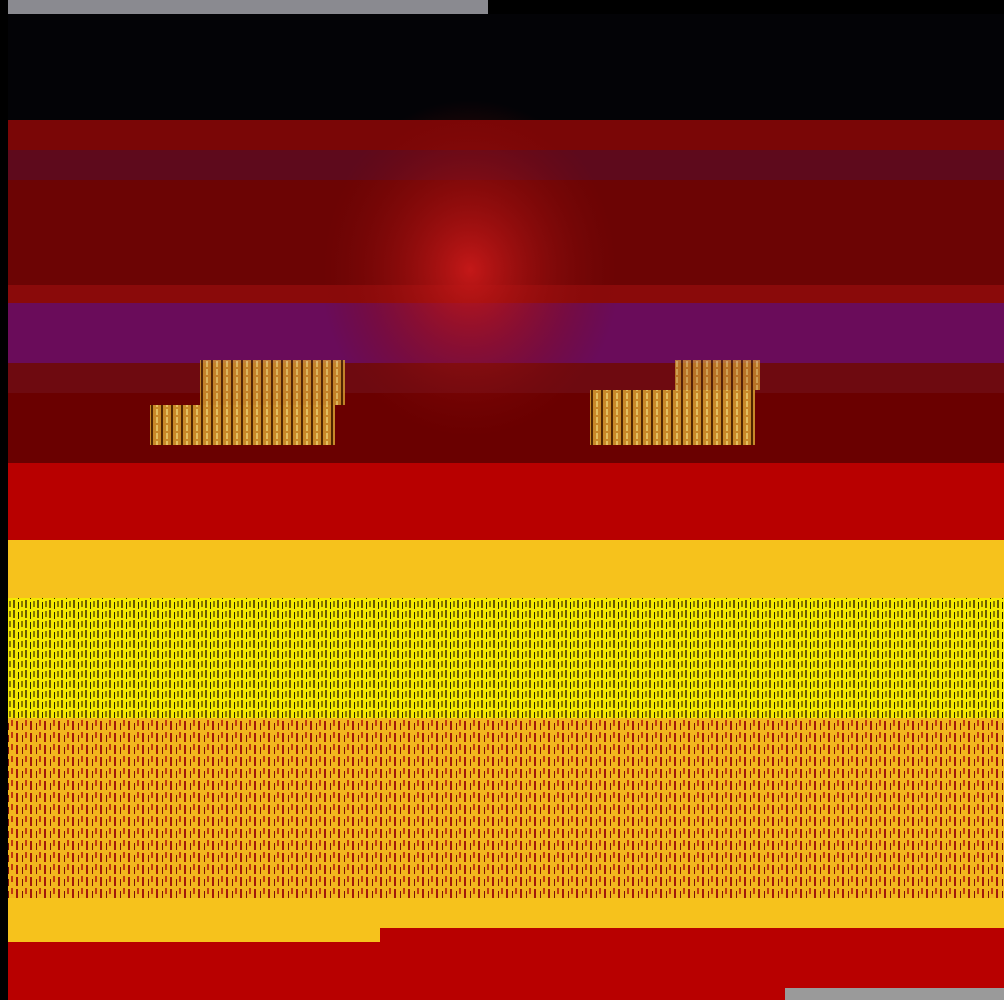 The width and height of the screenshot is (1004, 1000). I want to click on band-red, so click(506, 501).